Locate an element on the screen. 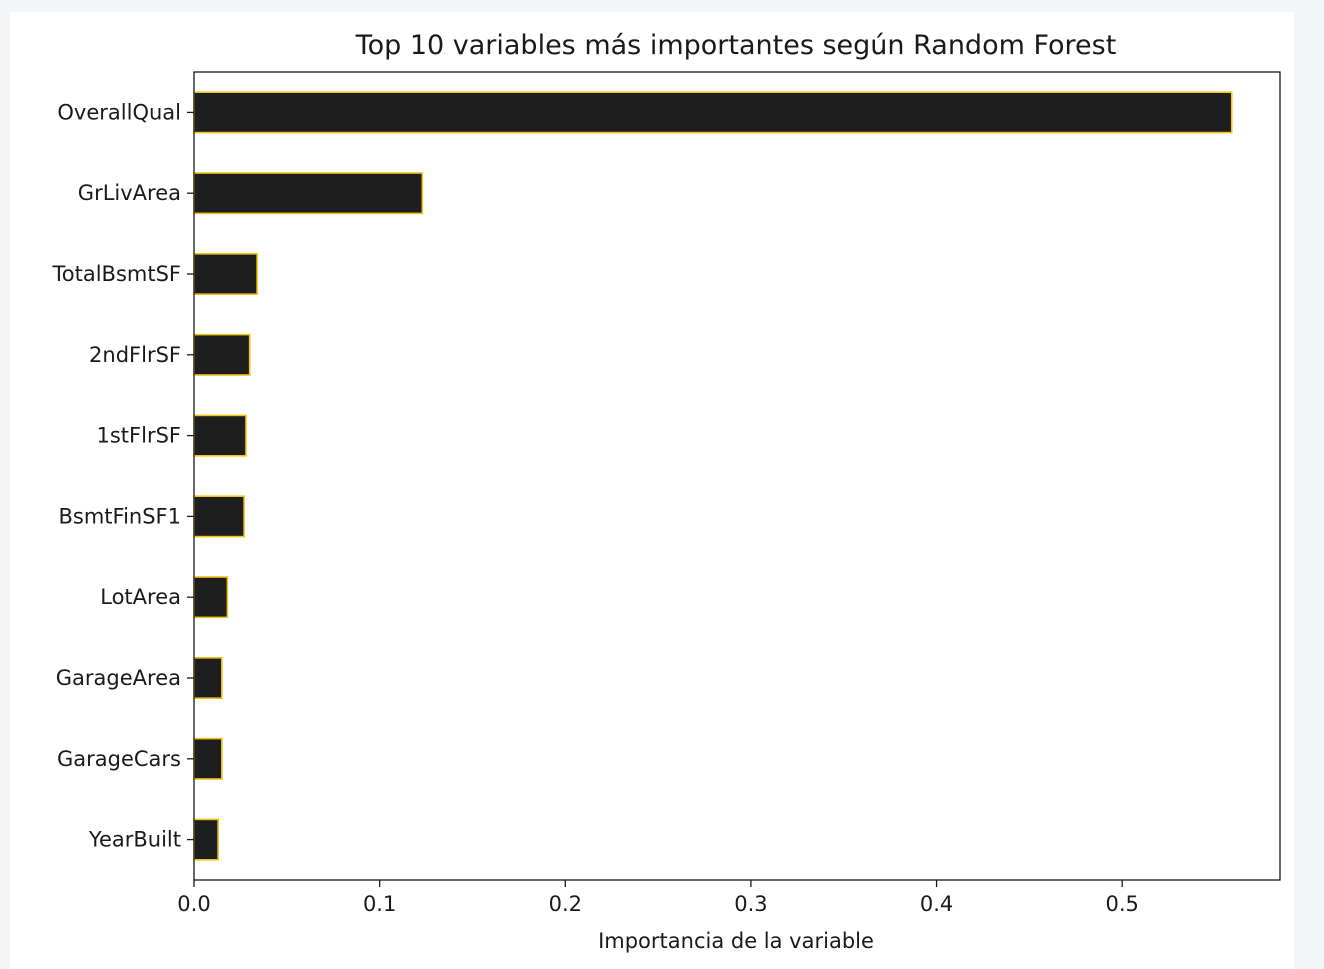 Image resolution: width=1324 pixels, height=969 pixels. x-tick-label: 0.4 is located at coordinates (936, 904).